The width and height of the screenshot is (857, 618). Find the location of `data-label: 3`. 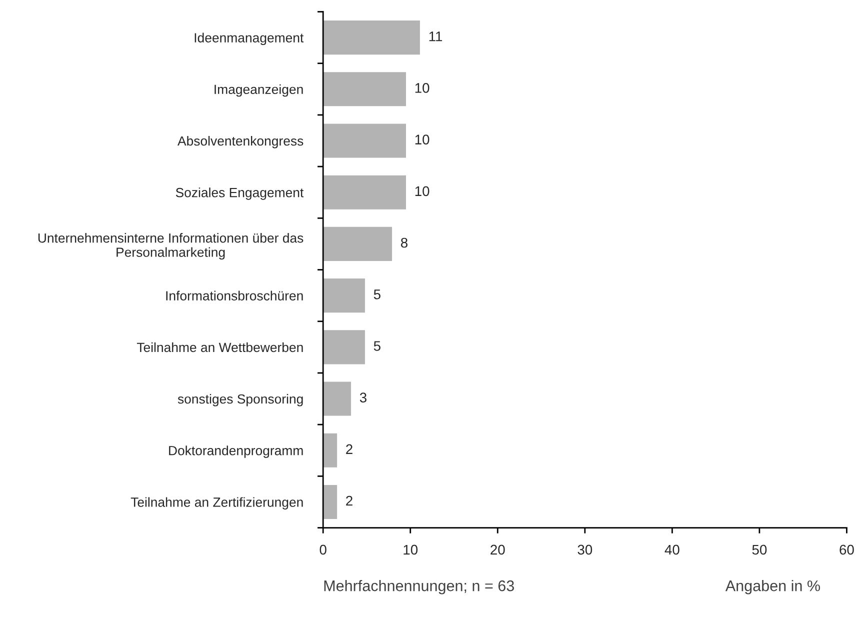

data-label: 3 is located at coordinates (363, 397).